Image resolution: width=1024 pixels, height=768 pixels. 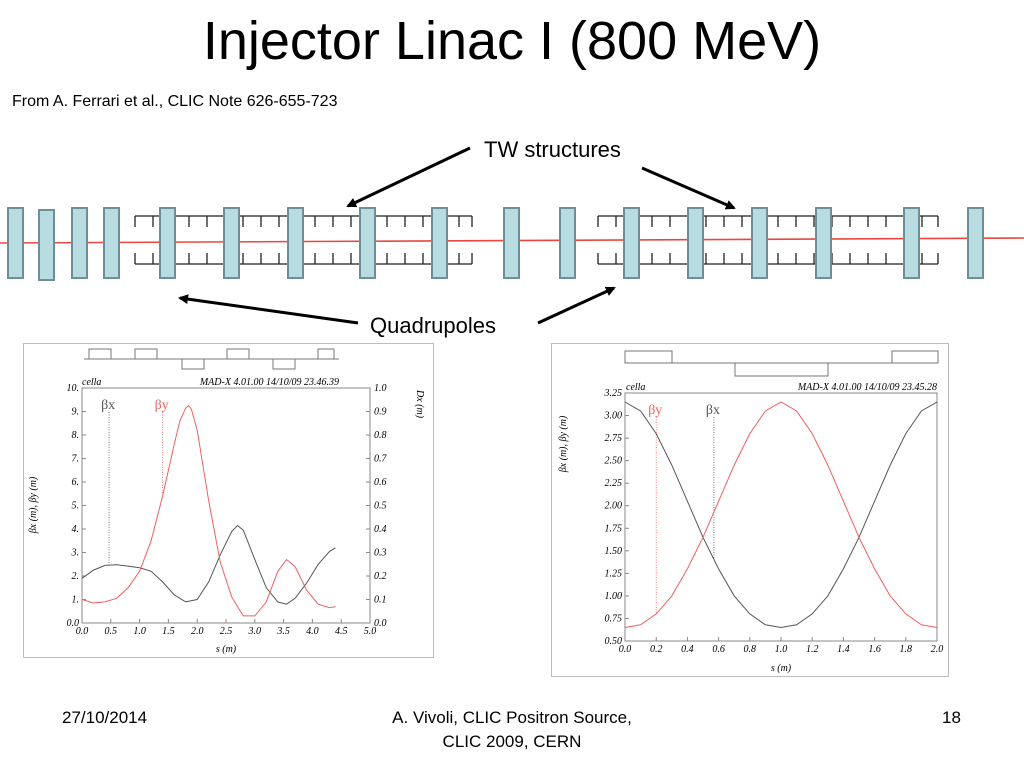 What do you see at coordinates (76, 435) in the screenshot?
I see `y-tick-label: 8.` at bounding box center [76, 435].